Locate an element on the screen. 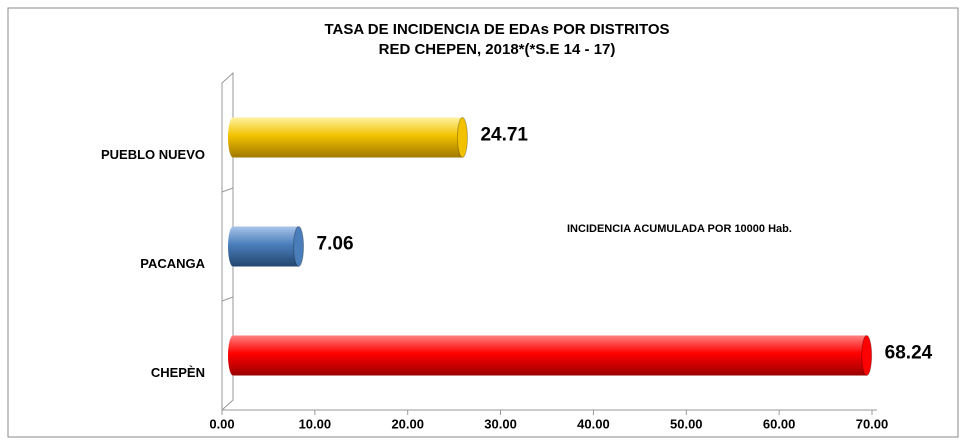  x-tick-label: 30.00 is located at coordinates (500, 423).